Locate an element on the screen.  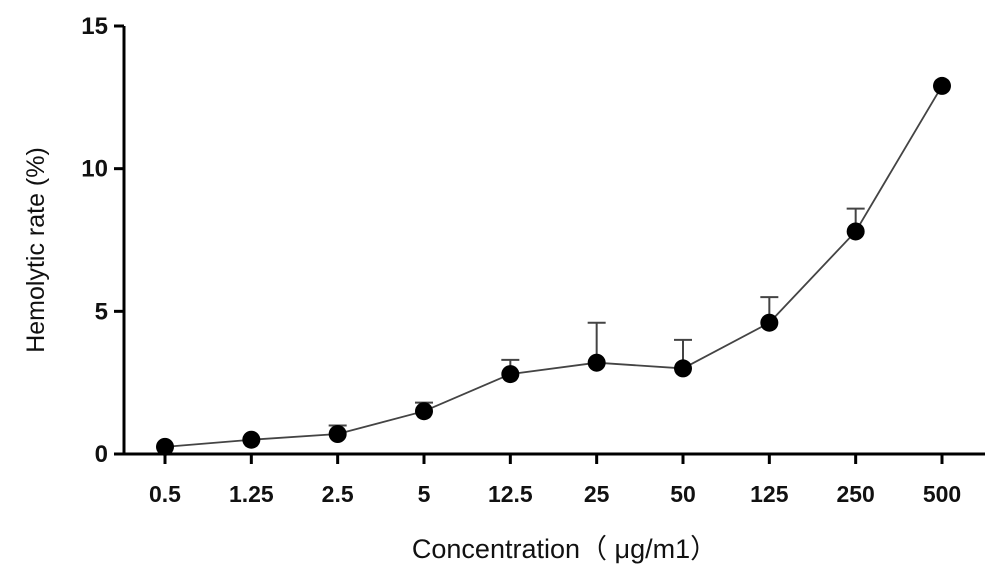
x-tick-label: 125 is located at coordinates (769, 494).